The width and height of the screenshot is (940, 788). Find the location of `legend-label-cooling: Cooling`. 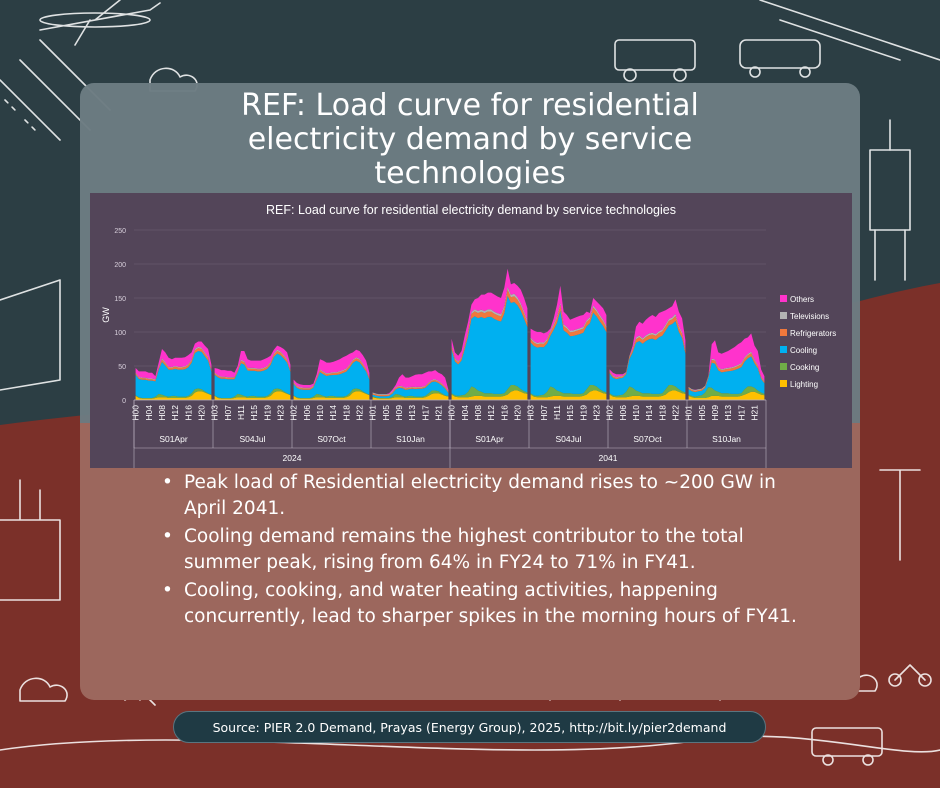

legend-label-cooling: Cooling is located at coordinates (803, 350).